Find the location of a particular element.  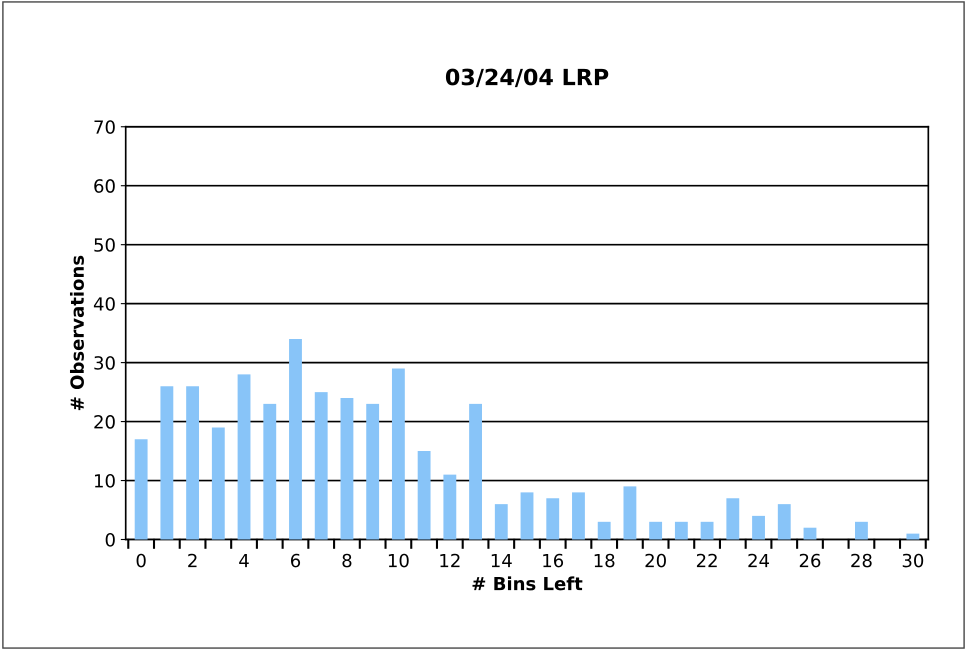

y-tick-label: 60 is located at coordinates (104, 186).